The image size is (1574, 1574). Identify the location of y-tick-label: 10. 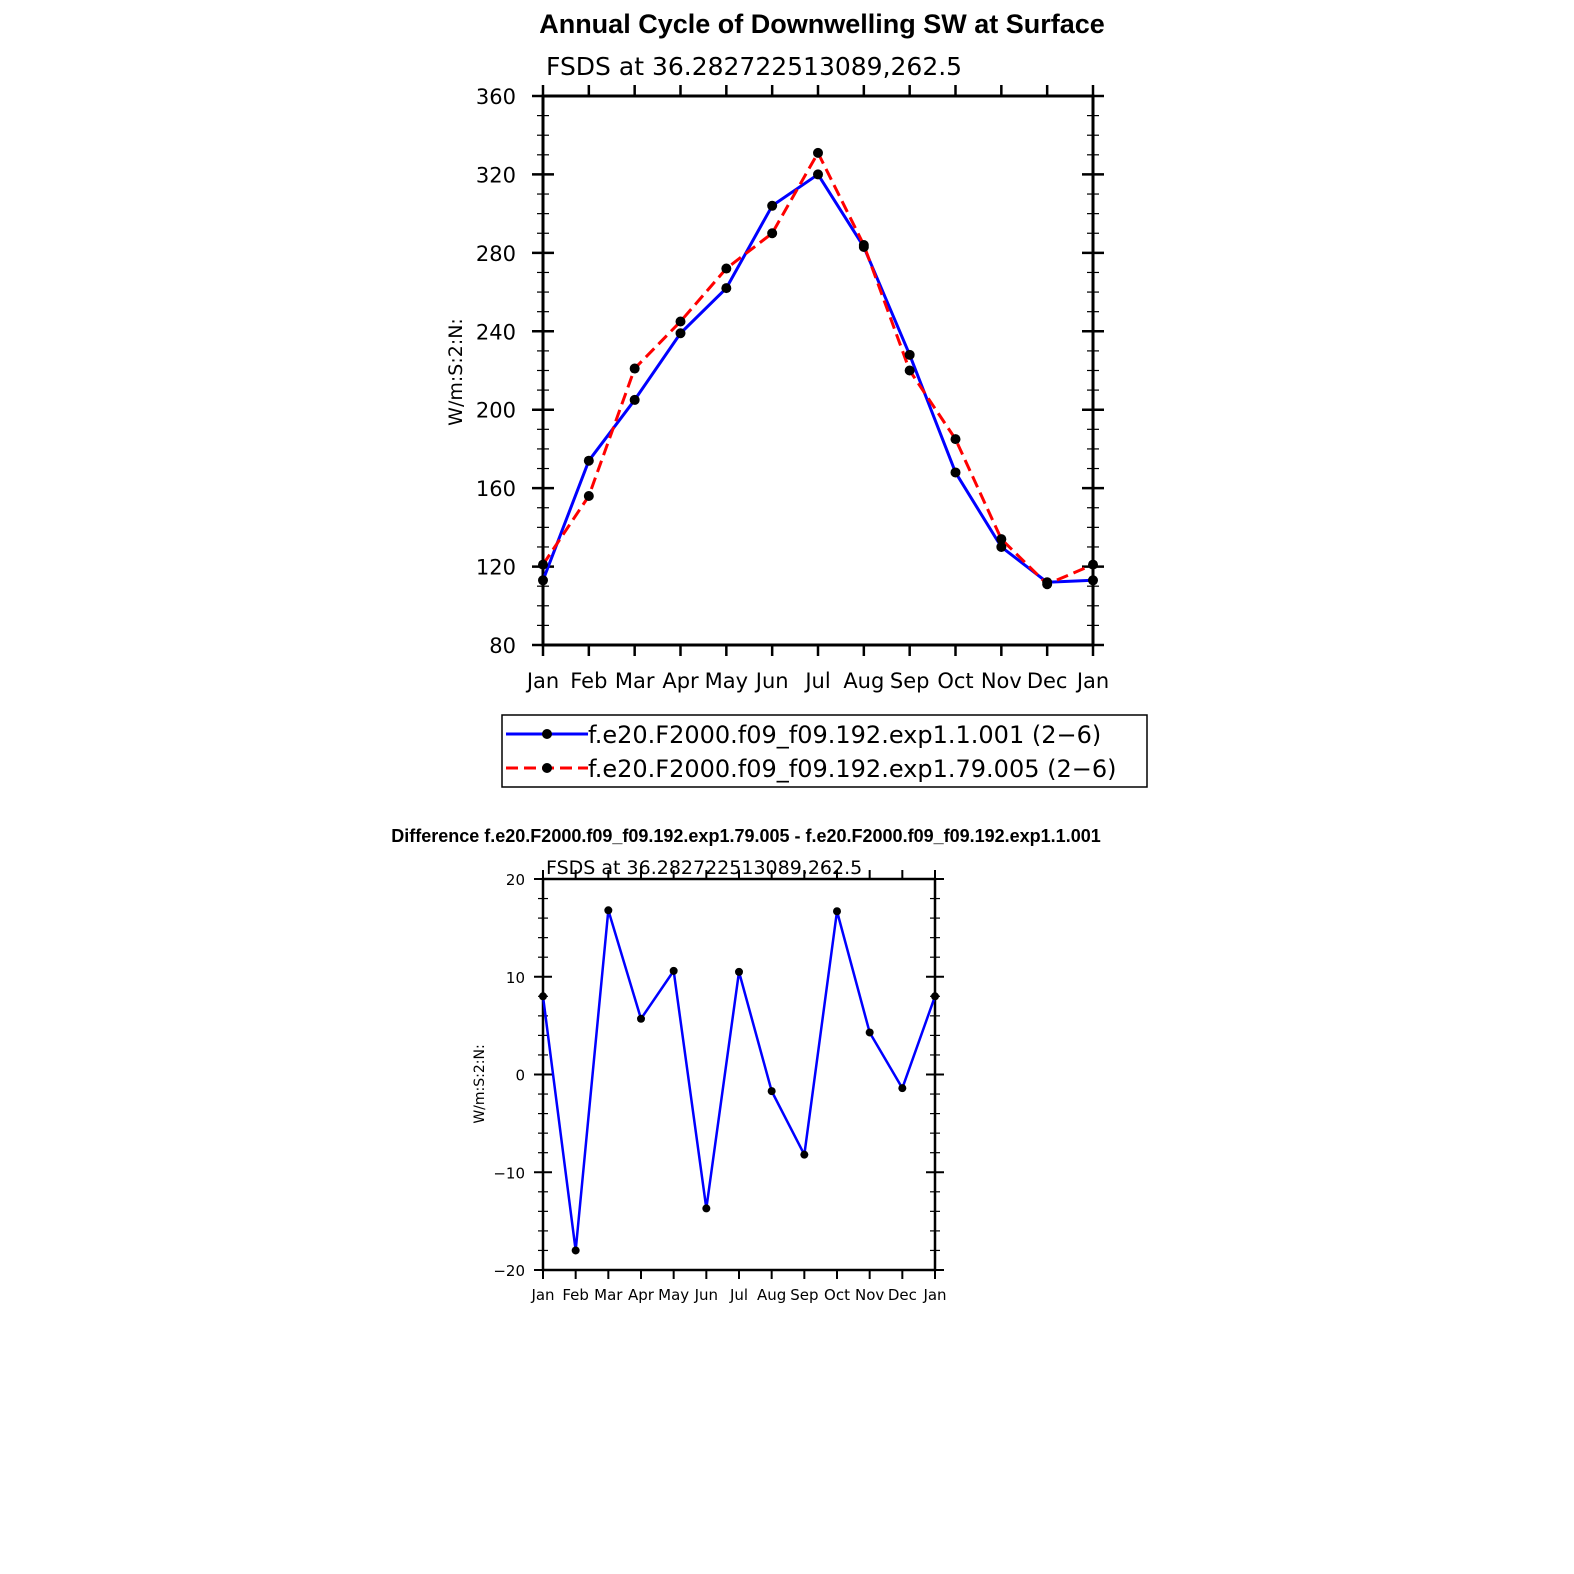
(515, 978).